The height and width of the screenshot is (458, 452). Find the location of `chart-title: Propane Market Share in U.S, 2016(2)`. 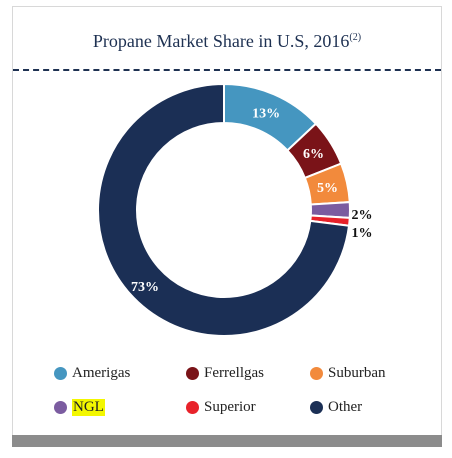

chart-title: Propane Market Share in U.S, 2016(2) is located at coordinates (227, 41).